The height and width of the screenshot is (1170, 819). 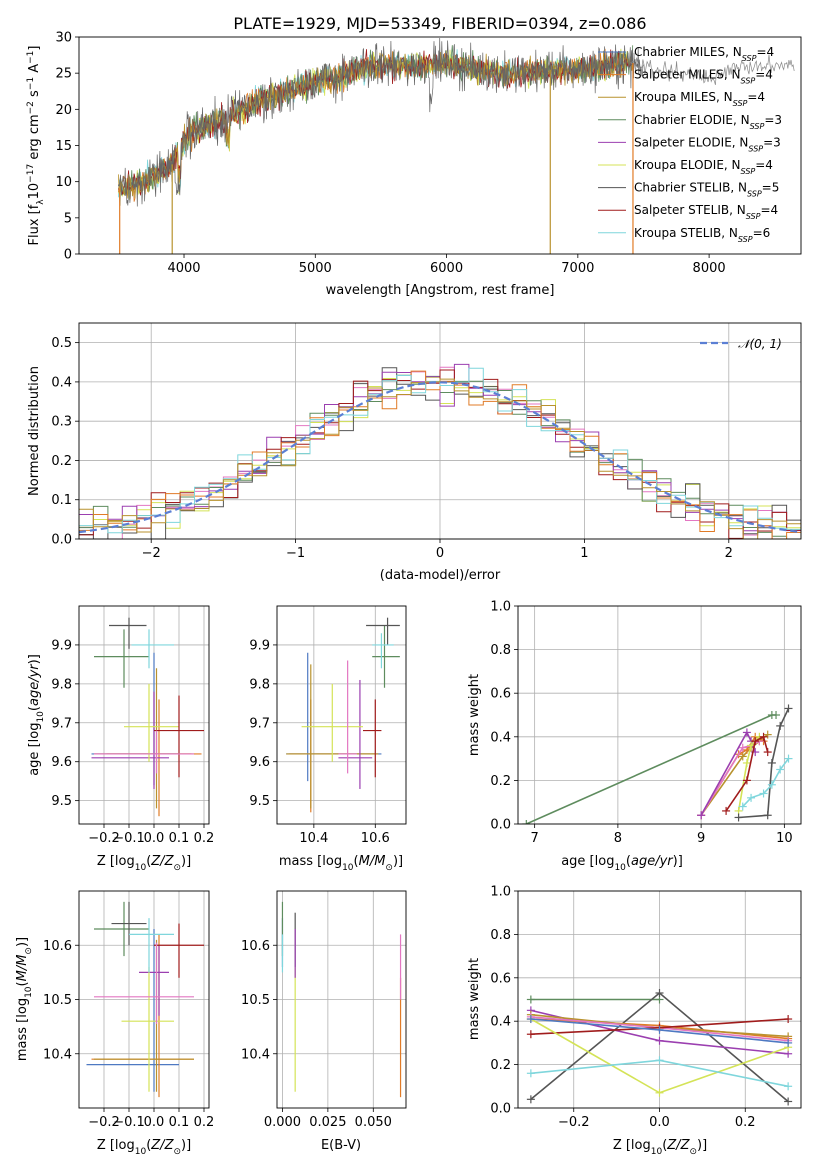 I want to click on ebv-mass-xlabel: E(B-V), so click(x=341, y=1145).